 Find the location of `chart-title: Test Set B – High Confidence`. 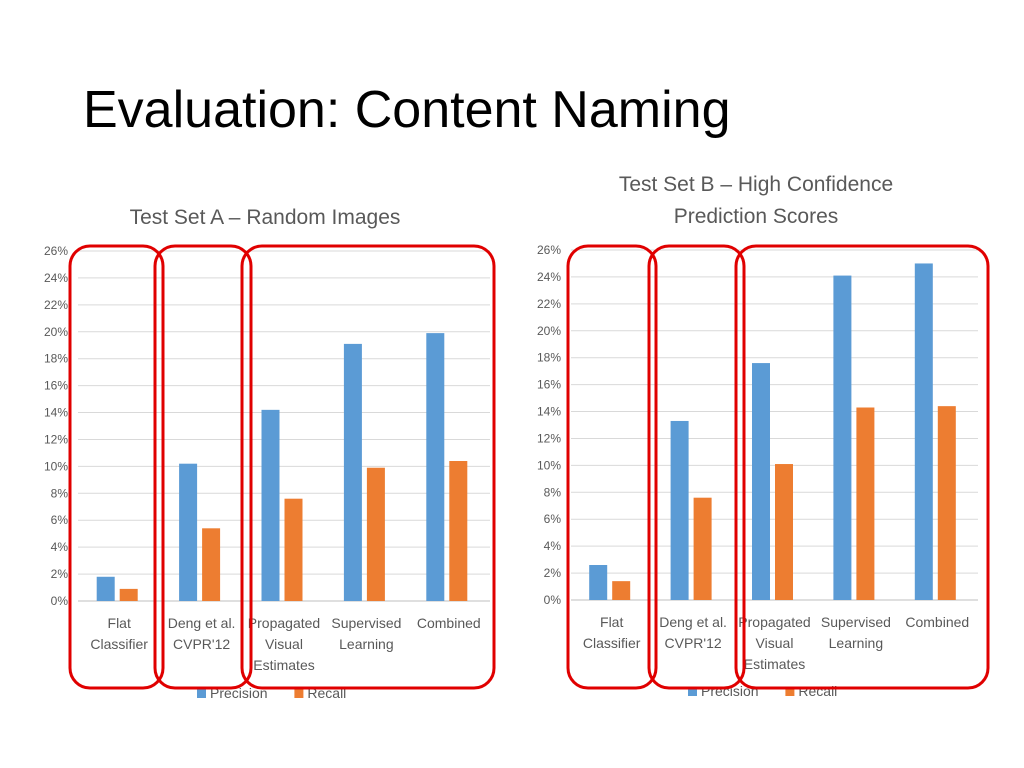

chart-title: Test Set B – High Confidence is located at coordinates (756, 184).